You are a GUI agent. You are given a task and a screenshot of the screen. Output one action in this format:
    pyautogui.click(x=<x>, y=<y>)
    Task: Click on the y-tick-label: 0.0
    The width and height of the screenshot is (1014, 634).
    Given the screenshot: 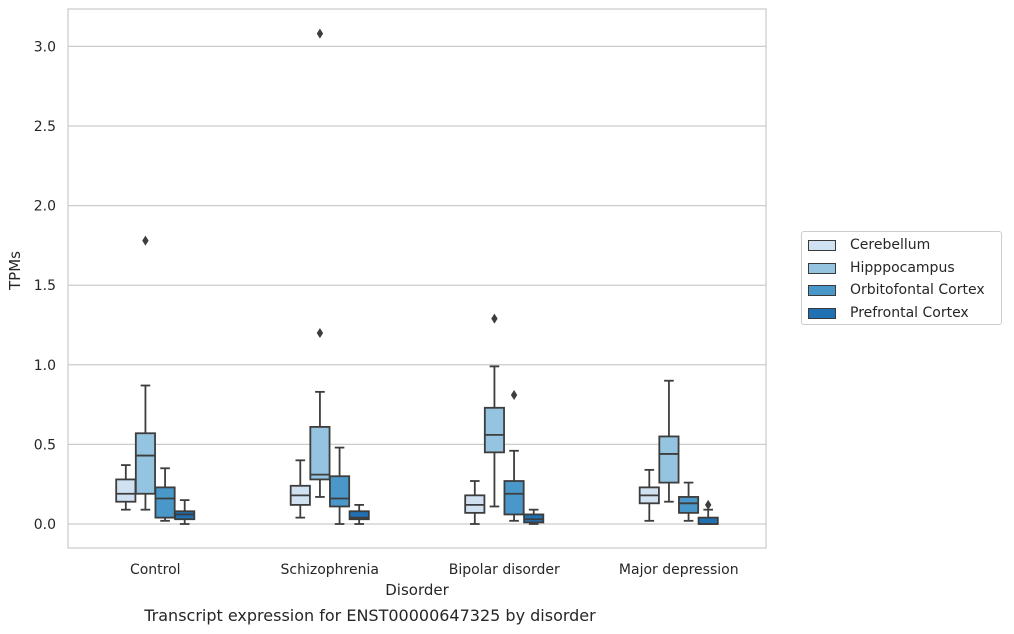 What is the action you would take?
    pyautogui.click(x=45, y=525)
    